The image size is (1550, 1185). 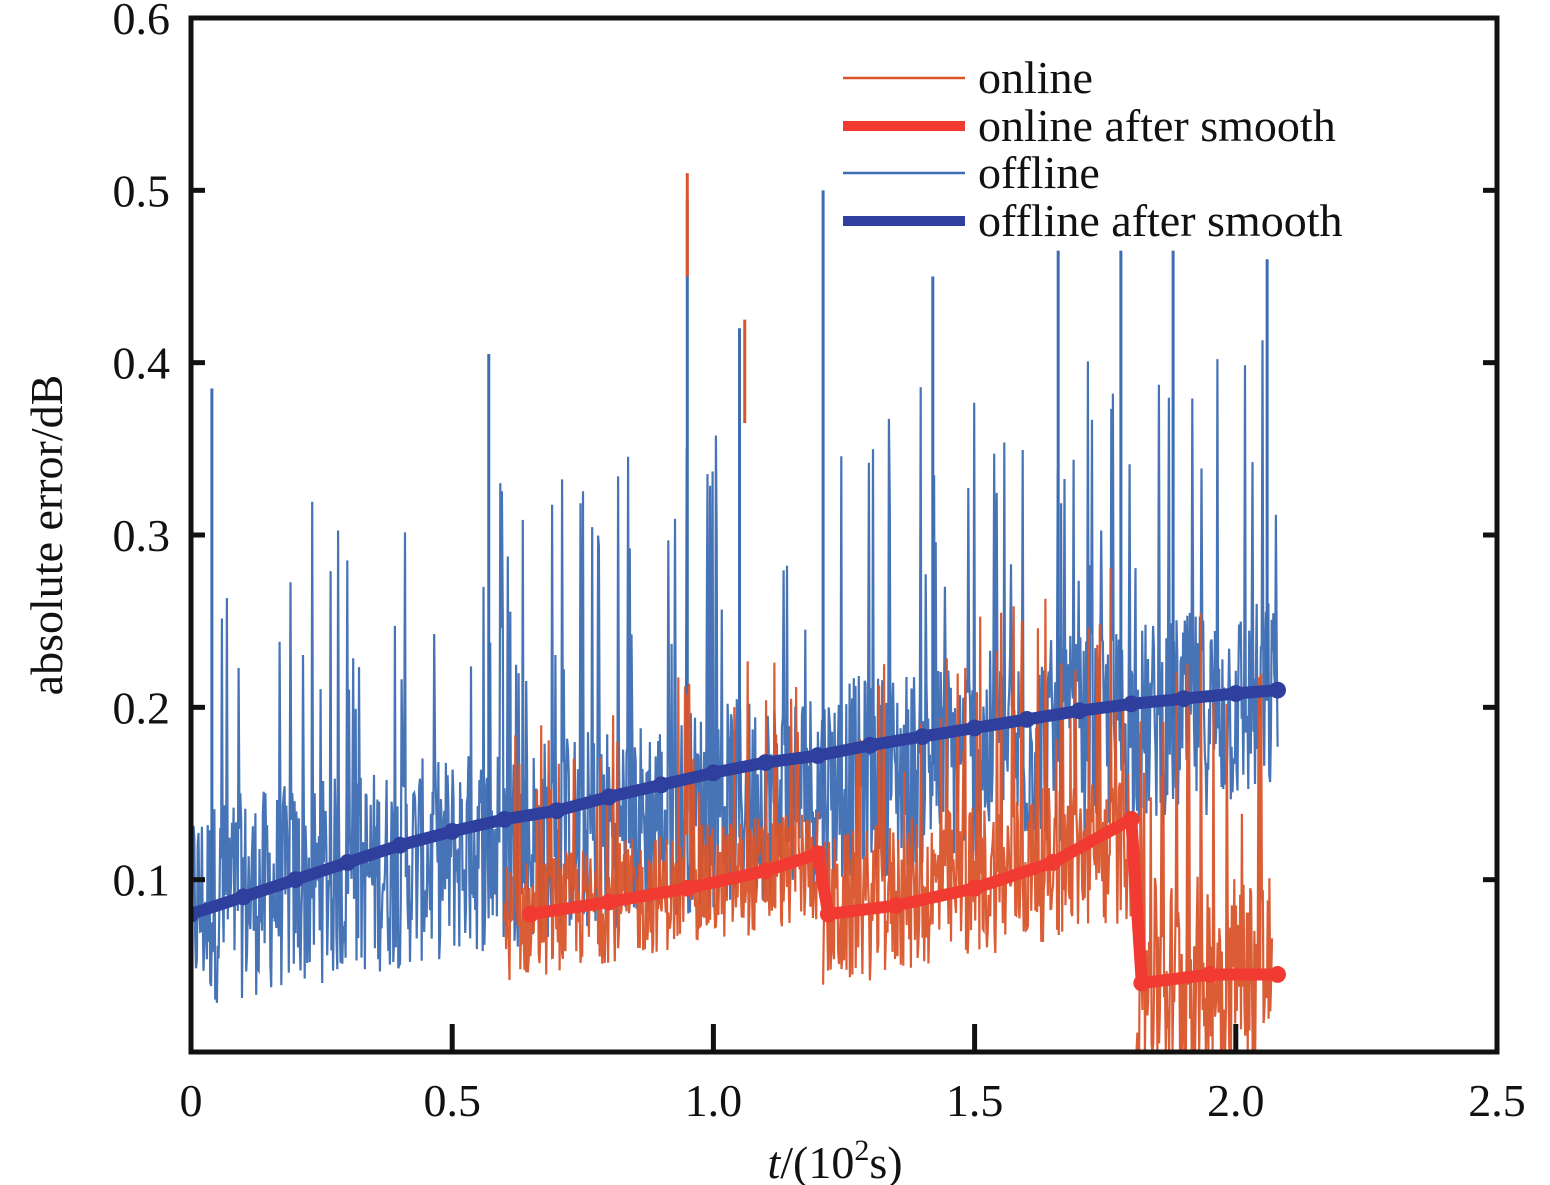 What do you see at coordinates (46, 535) in the screenshot?
I see `y-axis-title: absolute error/dB` at bounding box center [46, 535].